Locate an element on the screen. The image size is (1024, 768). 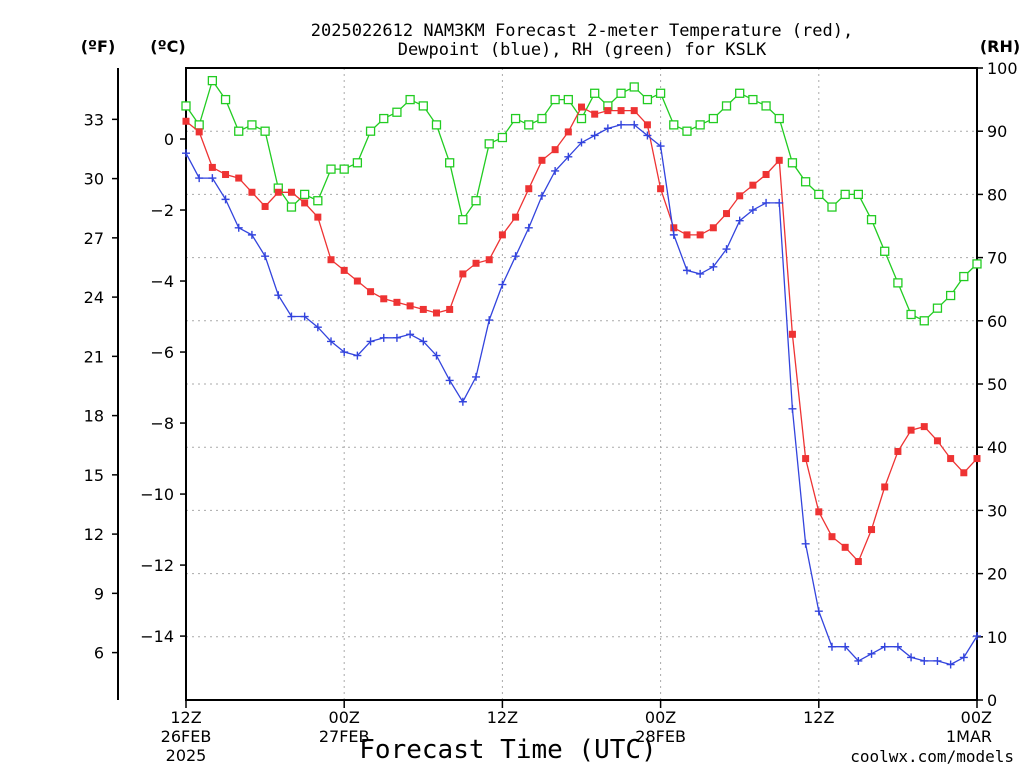
fahrenheit-tick-label: 33 is located at coordinates (94, 119).